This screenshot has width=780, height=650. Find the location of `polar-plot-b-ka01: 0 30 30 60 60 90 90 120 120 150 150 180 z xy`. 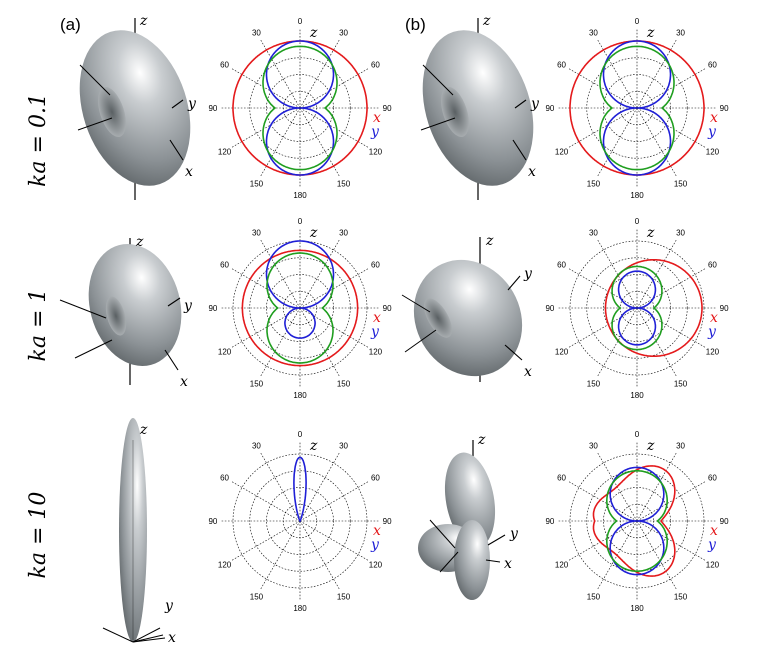

polar-plot-b-ka01: 0 30 30 60 60 90 90 120 120 150 150 180 z xy is located at coordinates (637, 108).